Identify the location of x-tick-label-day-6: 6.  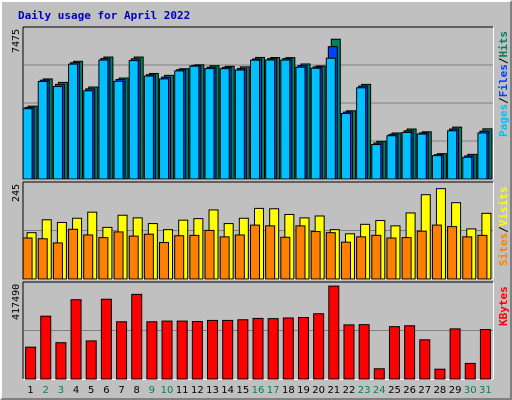
(106, 390).